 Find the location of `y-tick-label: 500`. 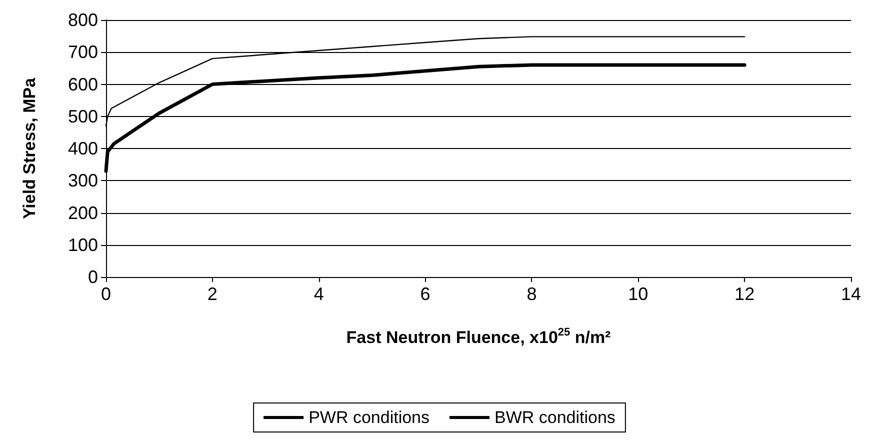

y-tick-label: 500 is located at coordinates (83, 116).